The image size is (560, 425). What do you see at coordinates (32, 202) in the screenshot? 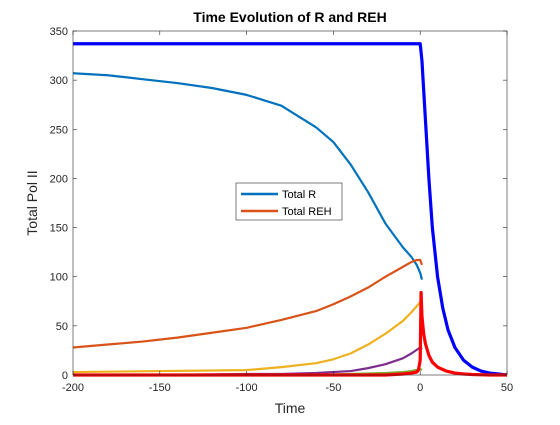
I see `y-axis-label: Total Pol II` at bounding box center [32, 202].